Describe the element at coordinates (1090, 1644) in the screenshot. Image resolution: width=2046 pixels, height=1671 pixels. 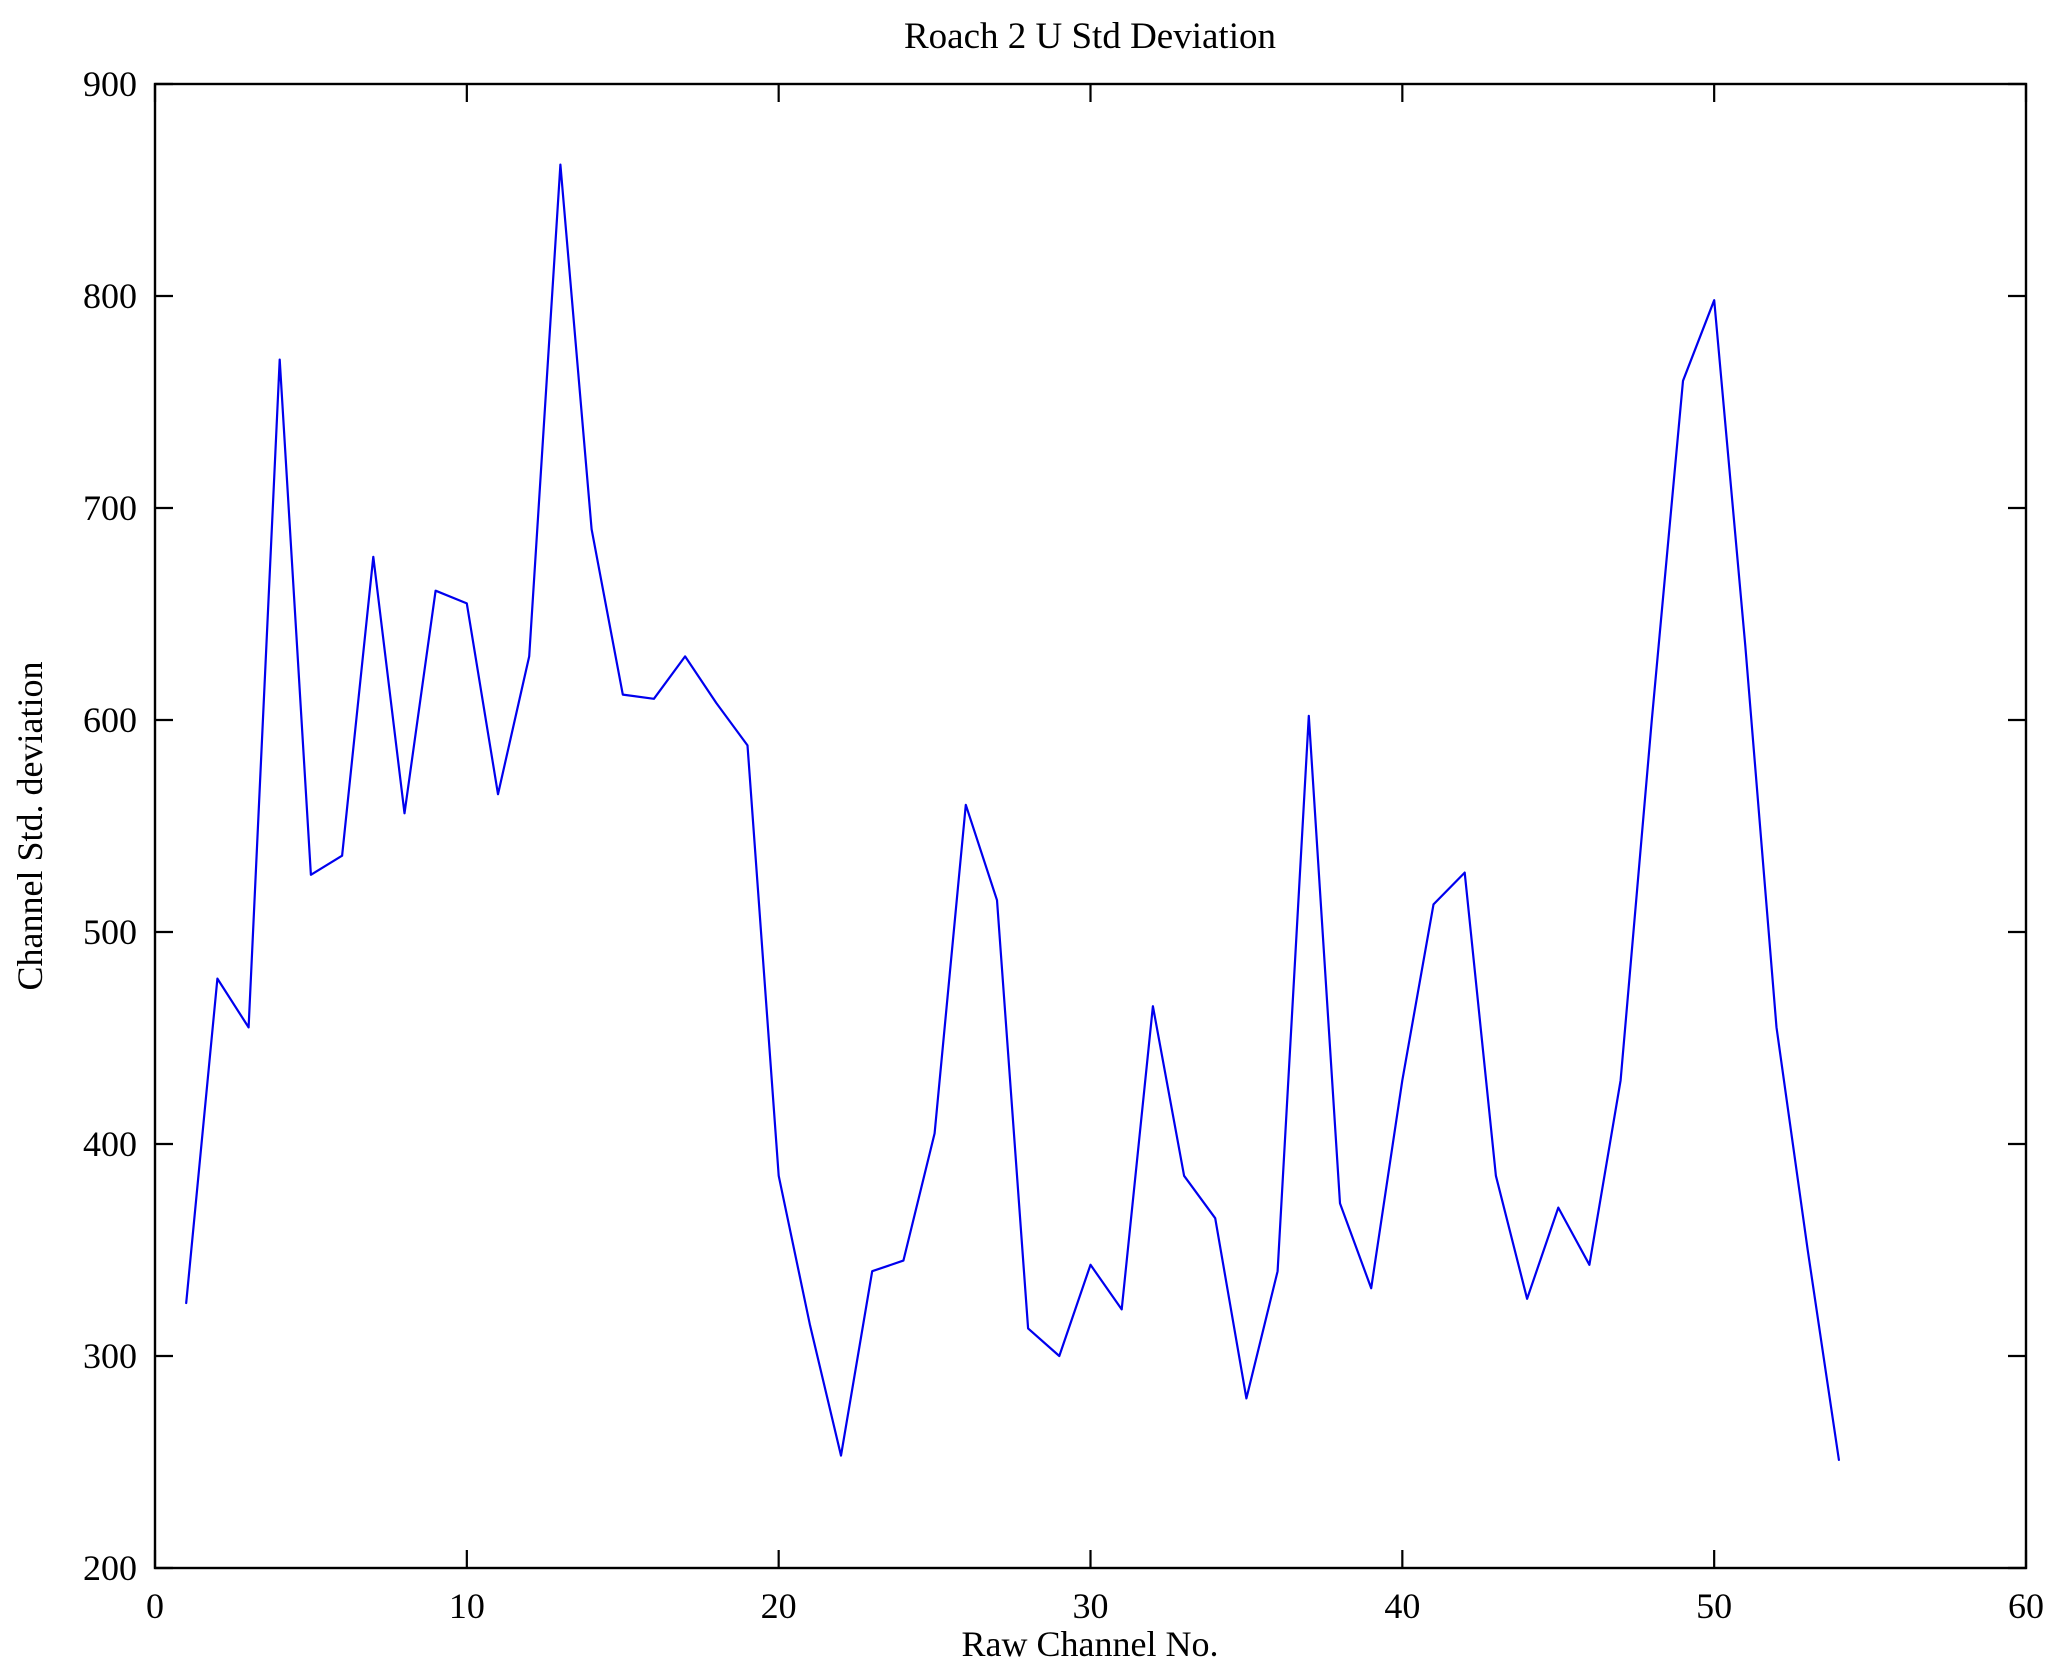
I see `x-axis-label: Raw Channel No.` at that location.